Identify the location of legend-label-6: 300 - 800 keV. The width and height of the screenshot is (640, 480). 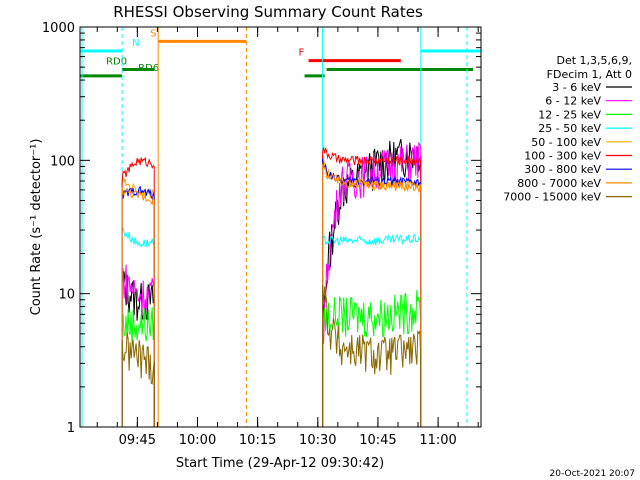
(562, 169).